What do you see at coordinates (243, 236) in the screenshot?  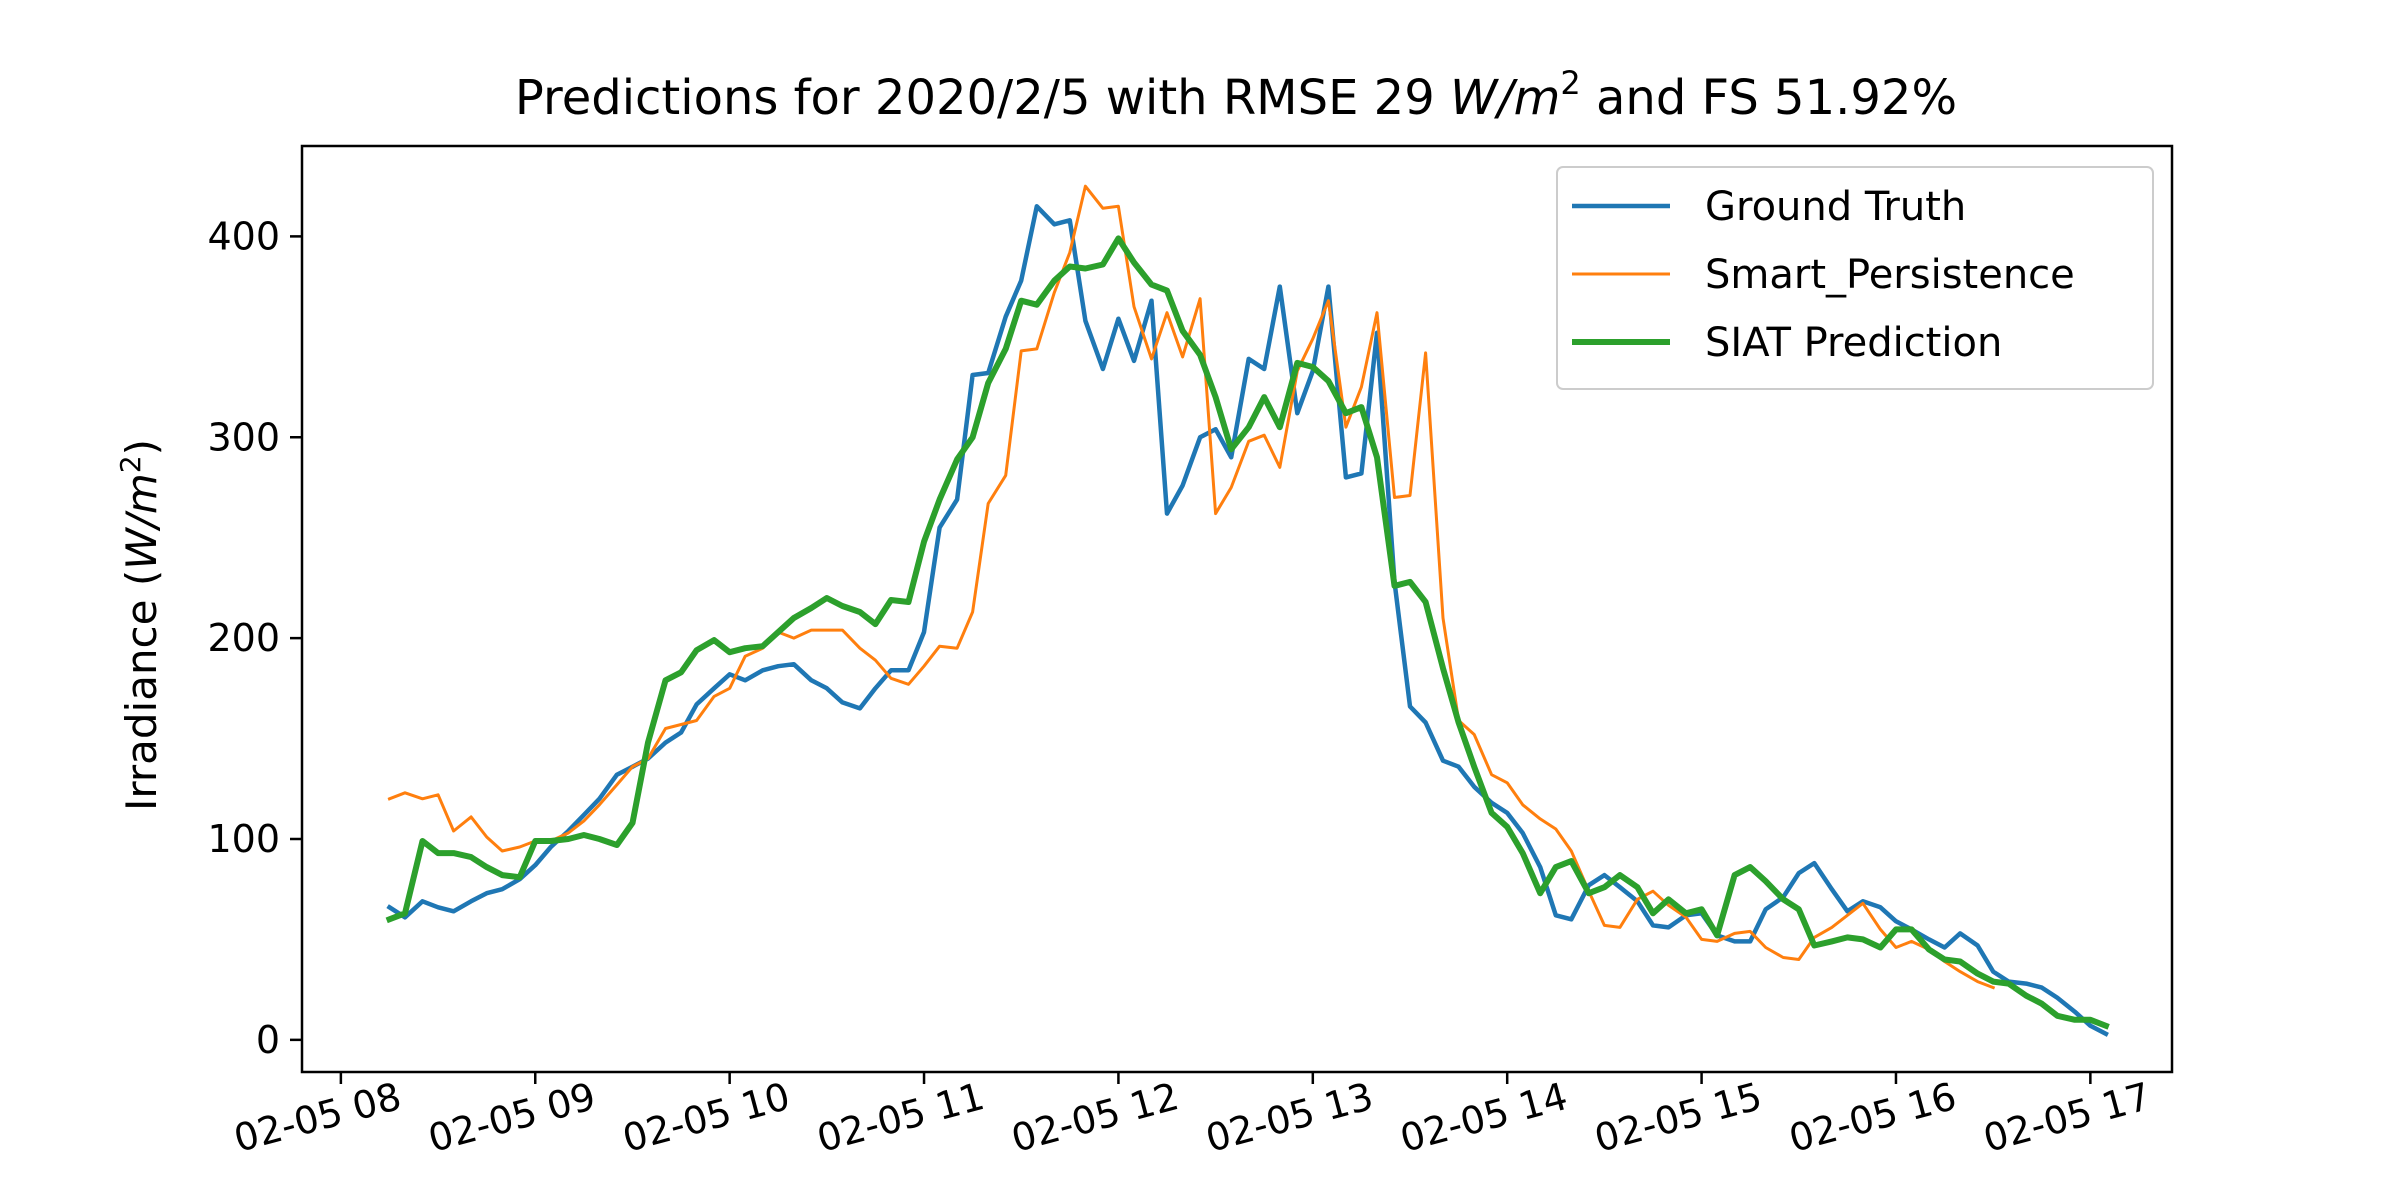 I see `y-tick-label: 400` at bounding box center [243, 236].